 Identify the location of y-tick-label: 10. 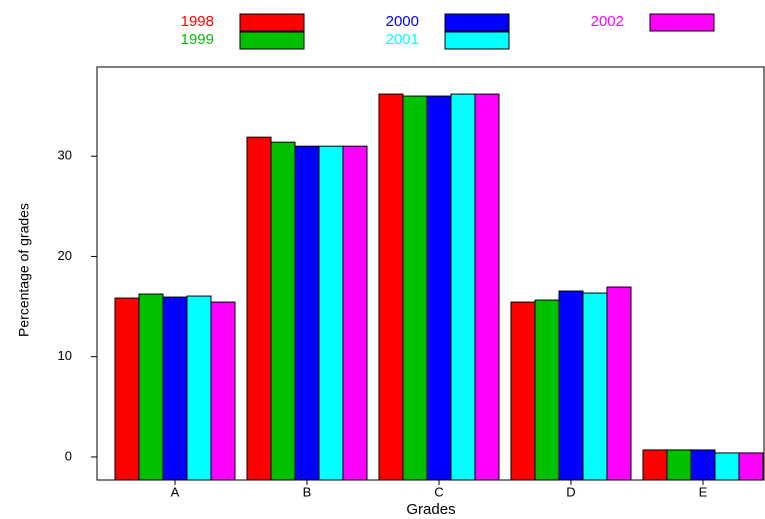
(65, 355).